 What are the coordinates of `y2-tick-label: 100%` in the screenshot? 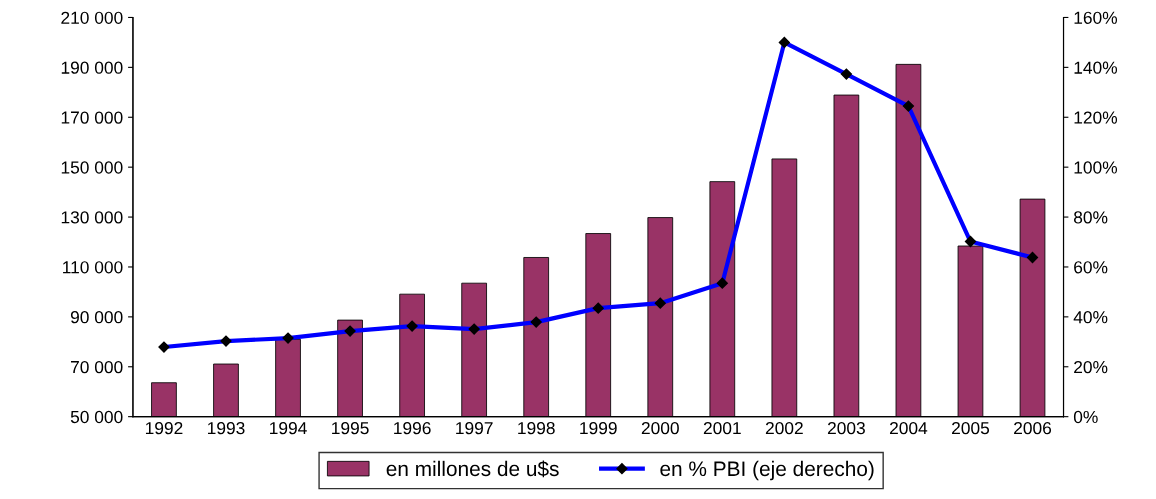 It's located at (1096, 167).